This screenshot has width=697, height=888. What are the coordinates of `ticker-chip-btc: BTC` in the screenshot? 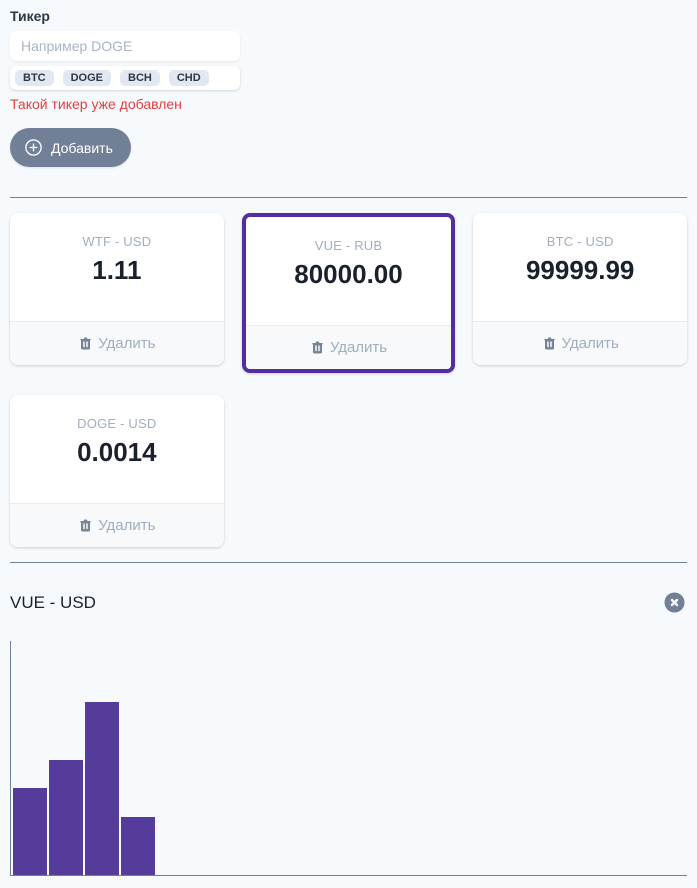 It's located at (34, 78).